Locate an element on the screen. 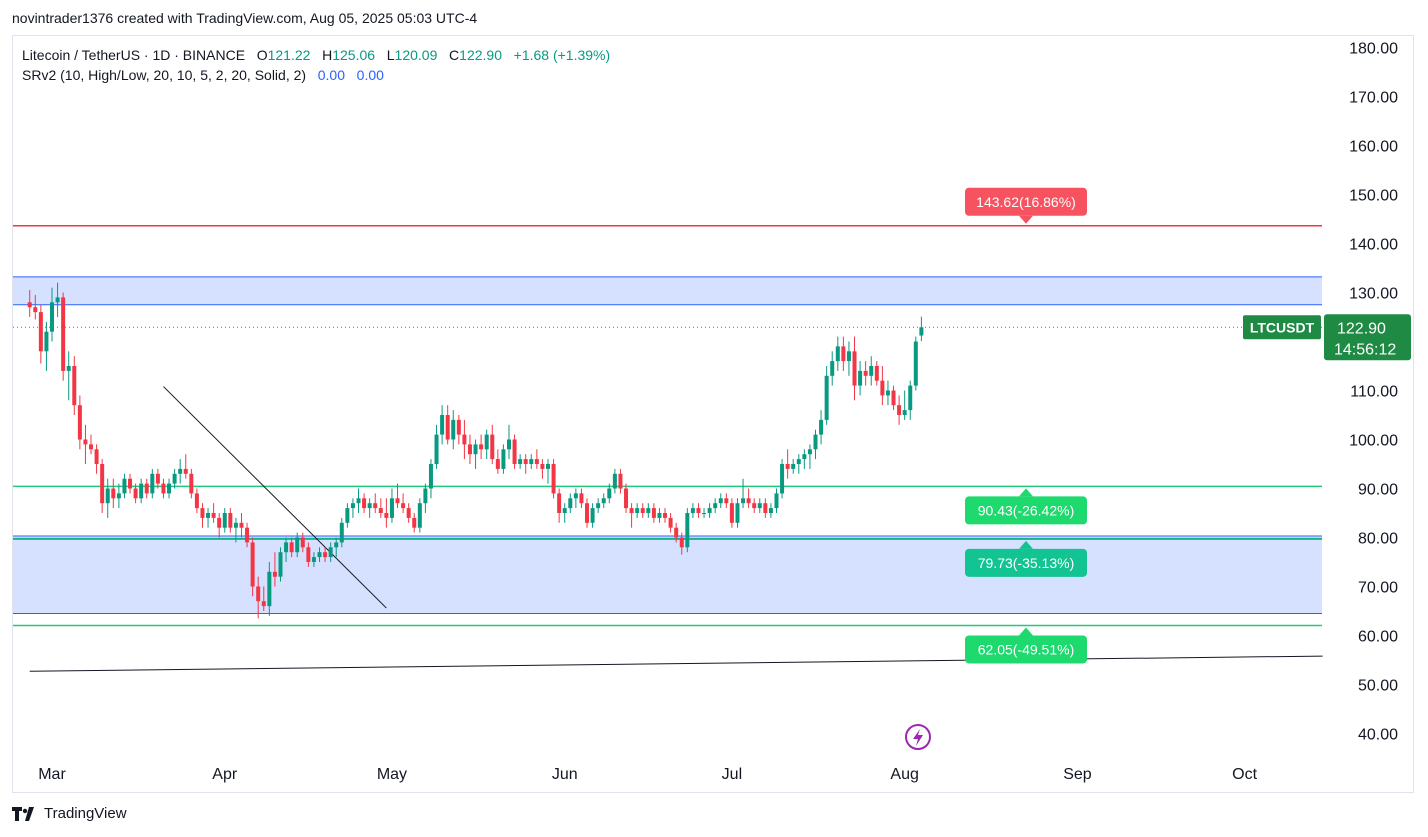  level-label: 62.05(-49.51%) is located at coordinates (1026, 645).